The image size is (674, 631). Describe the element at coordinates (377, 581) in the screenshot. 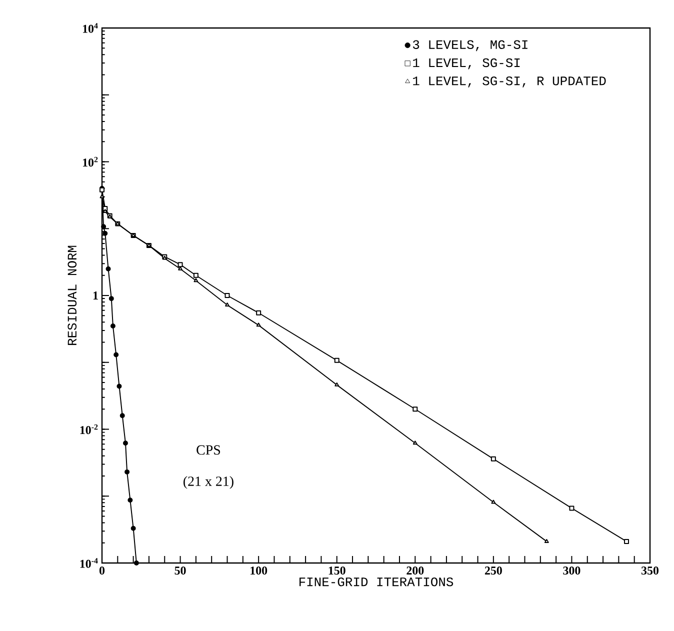

I see `x-axis-title: FINE-GRID ITERATIONS` at that location.